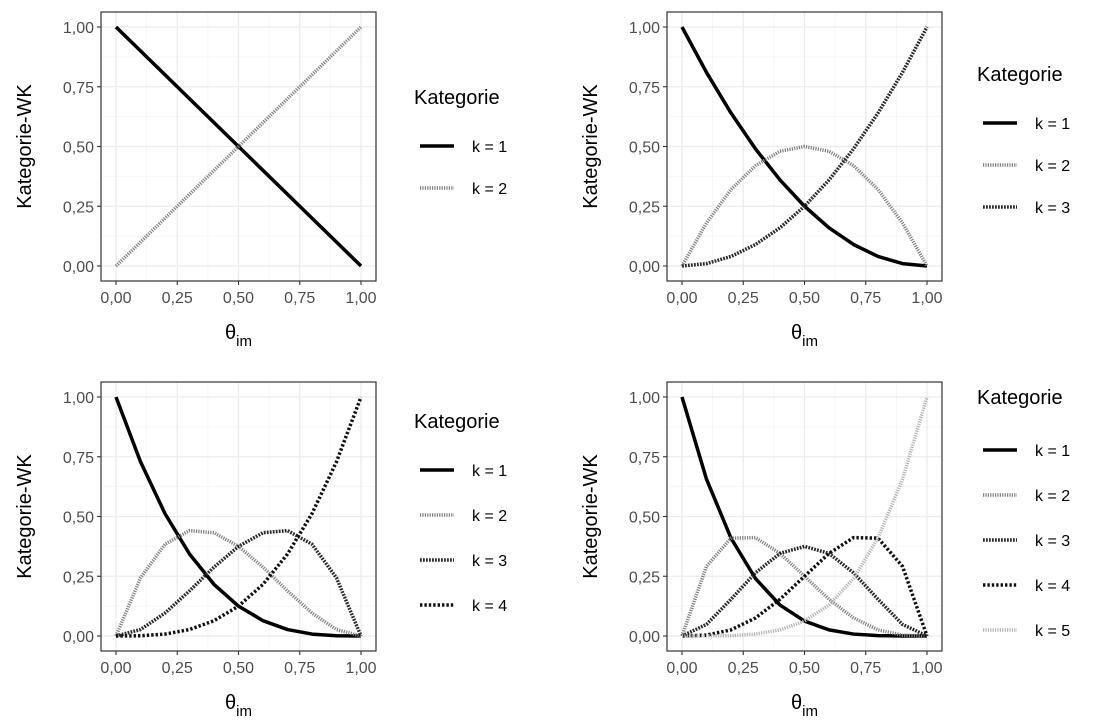  Describe the element at coordinates (460, 142) in the screenshot. I see `legend: Kategorie k = 1 k = 2` at that location.